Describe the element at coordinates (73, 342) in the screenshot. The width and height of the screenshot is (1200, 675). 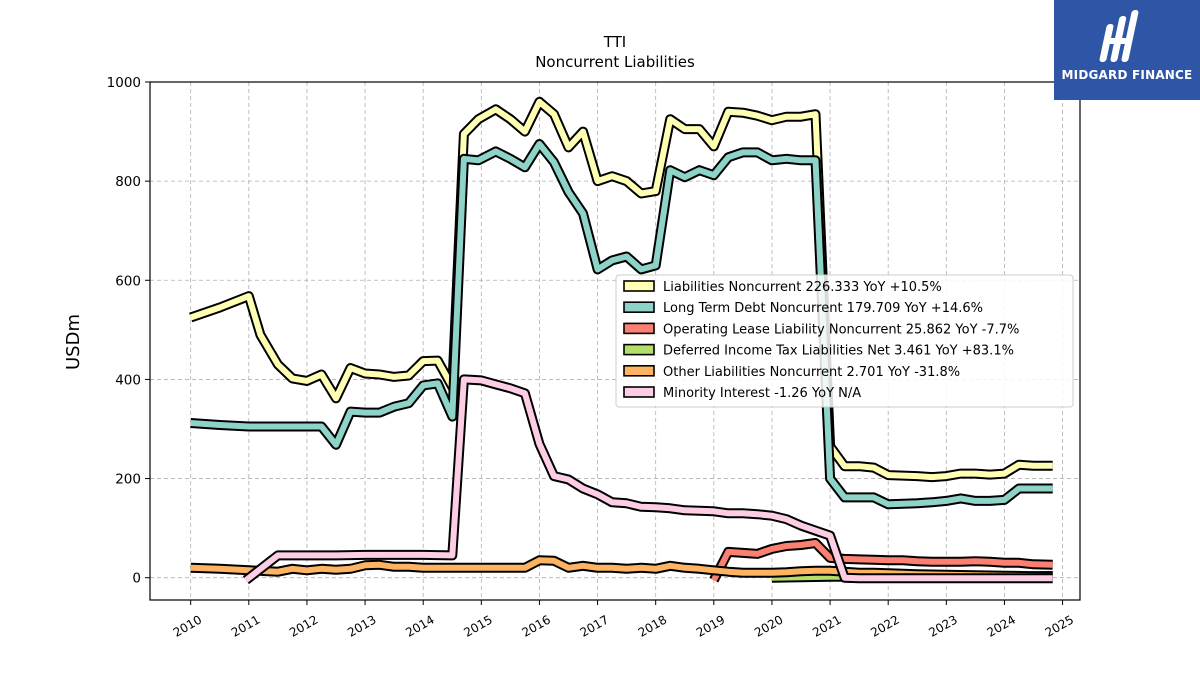
I see `y-axis-label: USDm` at that location.